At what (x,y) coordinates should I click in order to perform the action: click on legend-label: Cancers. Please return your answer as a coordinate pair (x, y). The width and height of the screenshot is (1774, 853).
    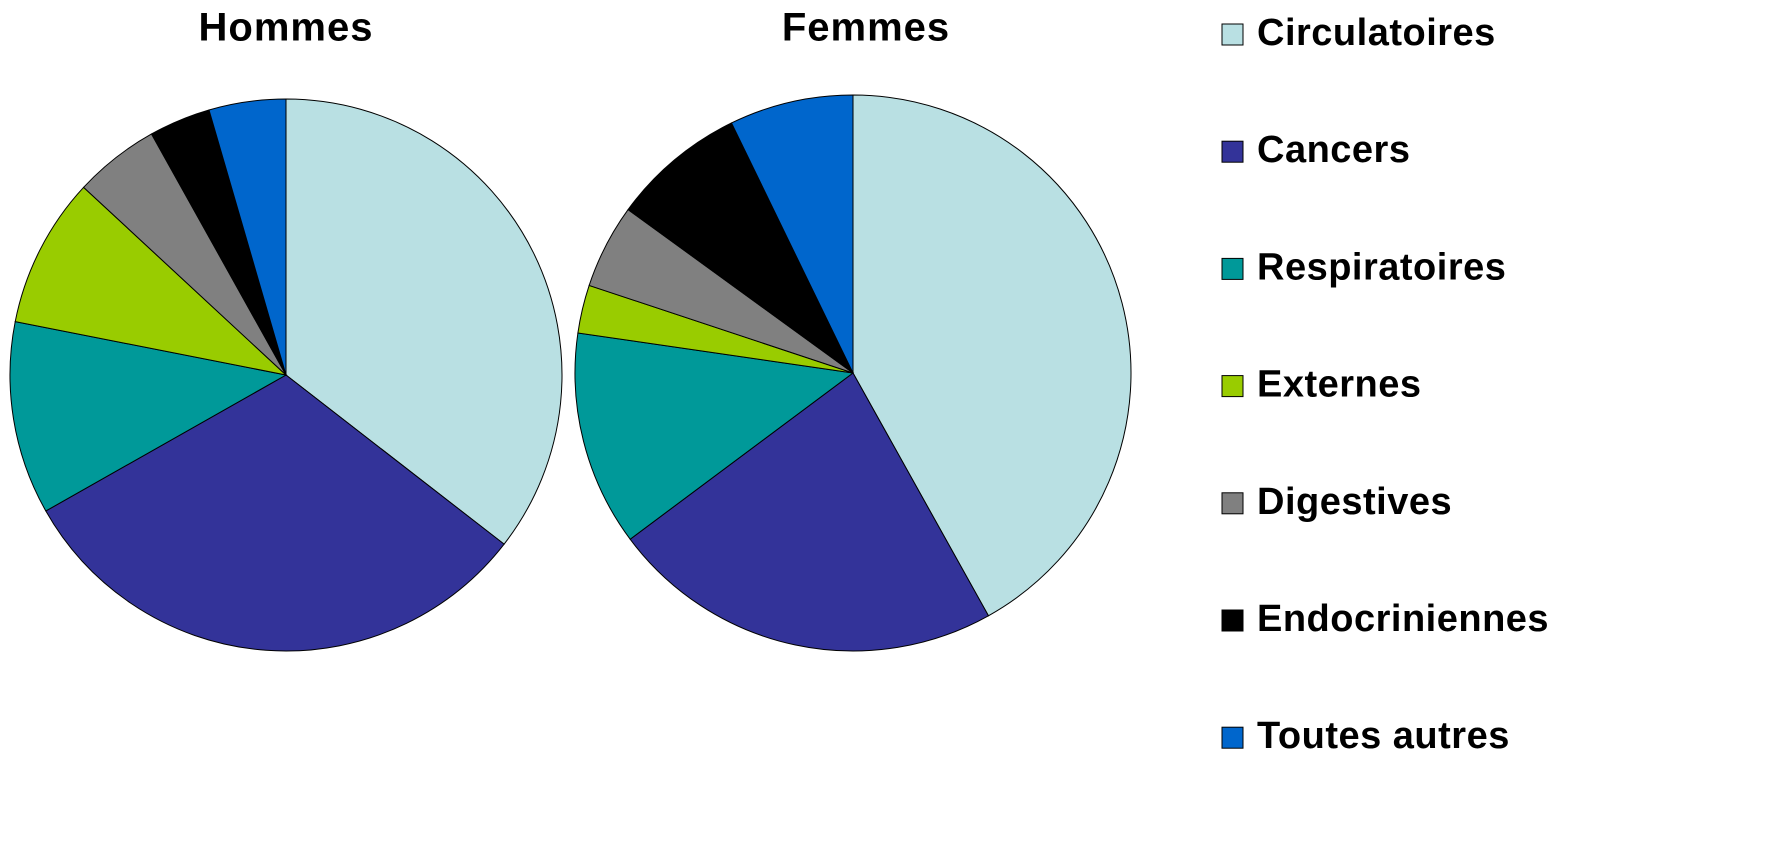
    Looking at the image, I should click on (1333, 150).